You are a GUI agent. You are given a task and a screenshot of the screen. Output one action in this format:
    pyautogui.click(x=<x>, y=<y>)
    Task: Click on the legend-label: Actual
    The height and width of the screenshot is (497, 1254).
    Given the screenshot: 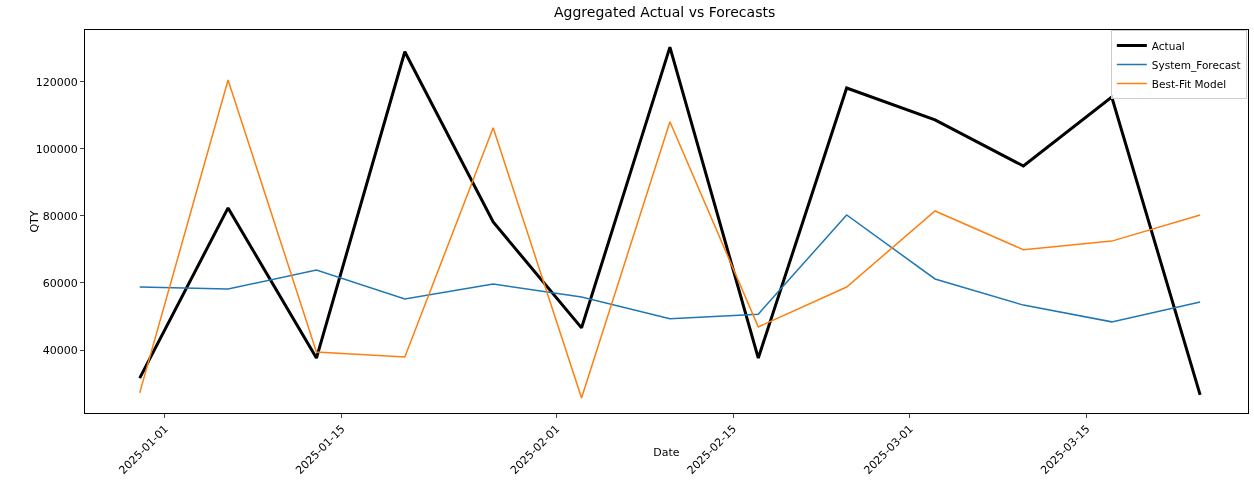 What is the action you would take?
    pyautogui.click(x=1168, y=45)
    